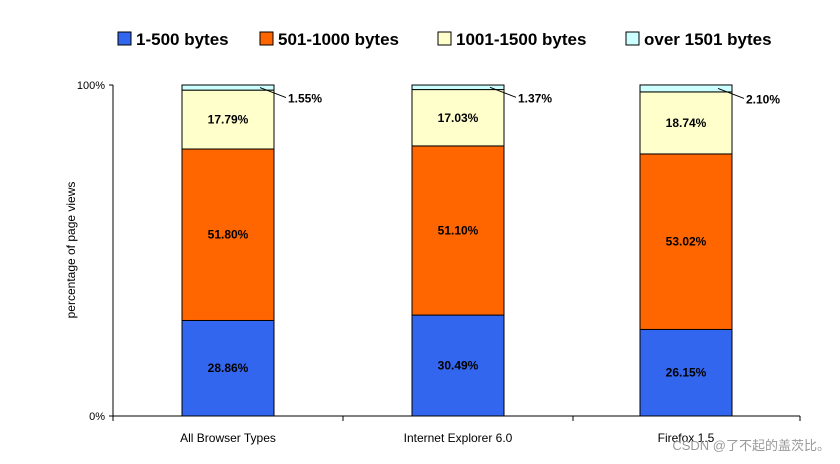 This screenshot has height=464, width=840. What do you see at coordinates (228, 235) in the screenshot?
I see `data-label: 51.80%` at bounding box center [228, 235].